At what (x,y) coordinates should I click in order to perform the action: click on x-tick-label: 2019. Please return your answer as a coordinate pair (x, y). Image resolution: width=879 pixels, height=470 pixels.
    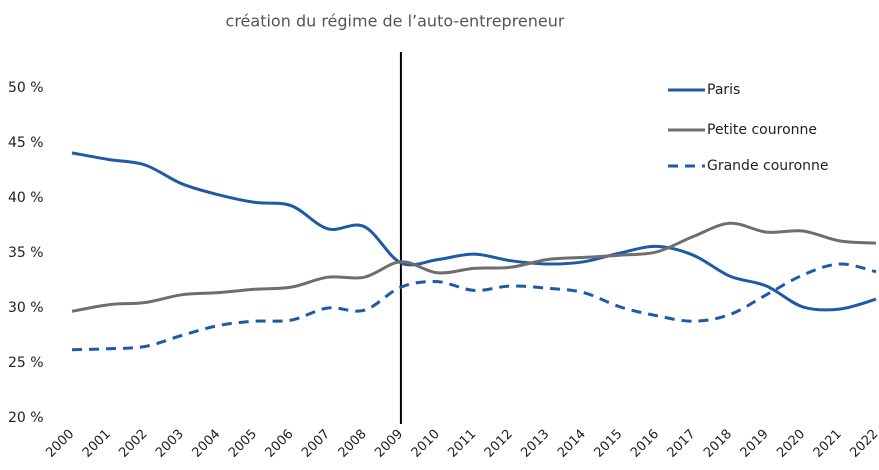
    Looking at the image, I should click on (755, 444).